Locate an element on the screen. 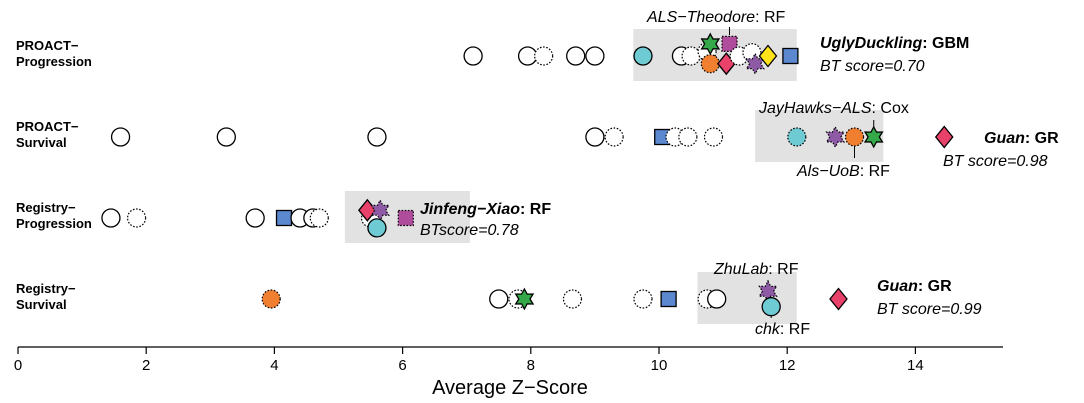 Image resolution: width=1084 pixels, height=403 pixels. svg-text: JayHawks−ALS: Cox is located at coordinates (833, 108).